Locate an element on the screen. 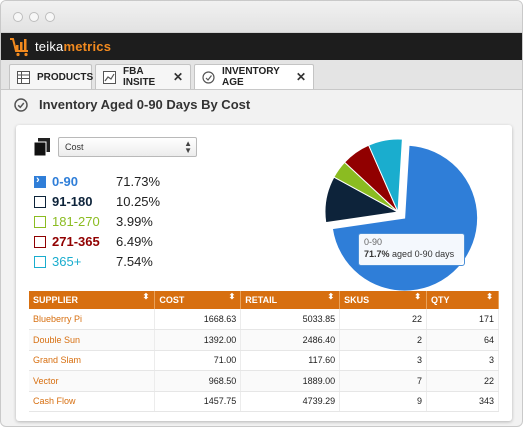 The height and width of the screenshot is (427, 523). cell-qty: 171 is located at coordinates (462, 319).